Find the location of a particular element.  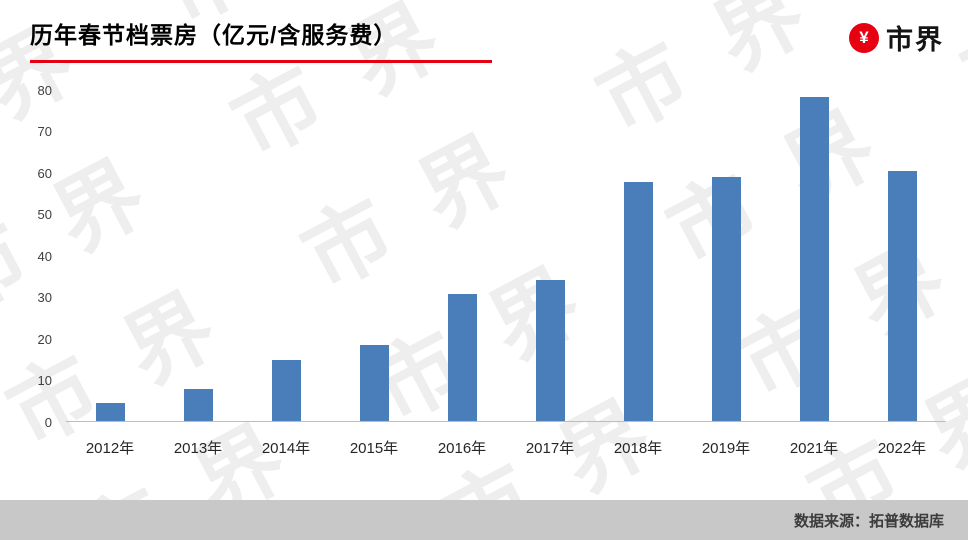

x-tick-label: 2014年 is located at coordinates (286, 448).